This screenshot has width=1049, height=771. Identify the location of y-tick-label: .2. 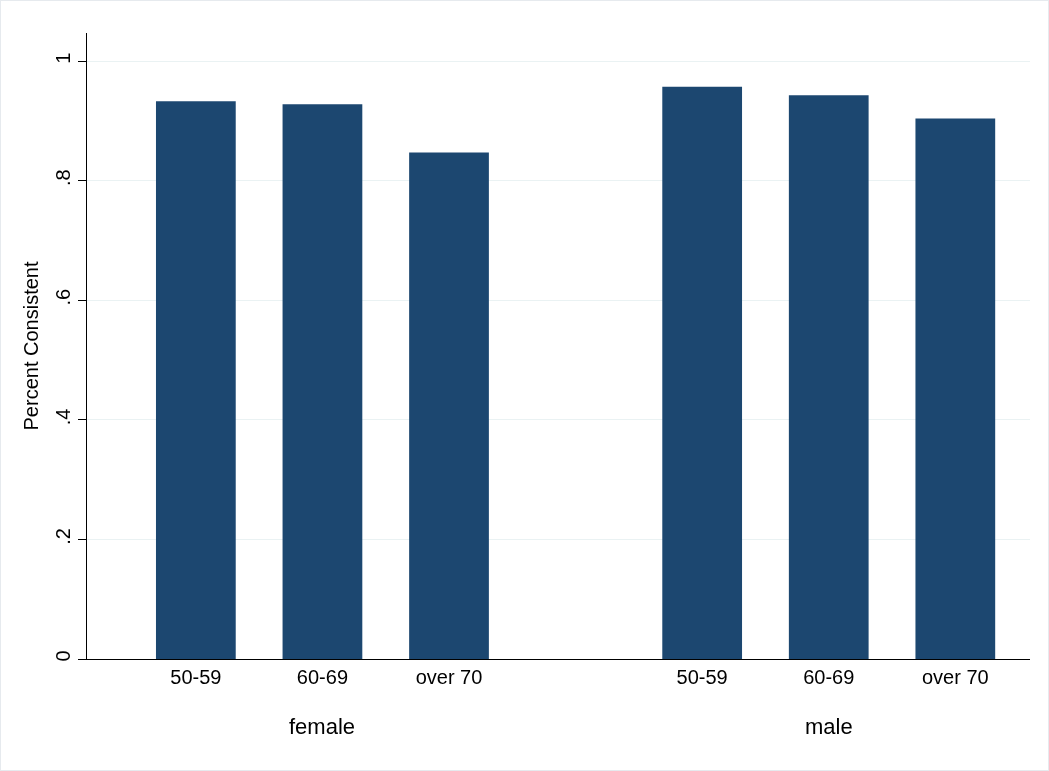
(63, 536).